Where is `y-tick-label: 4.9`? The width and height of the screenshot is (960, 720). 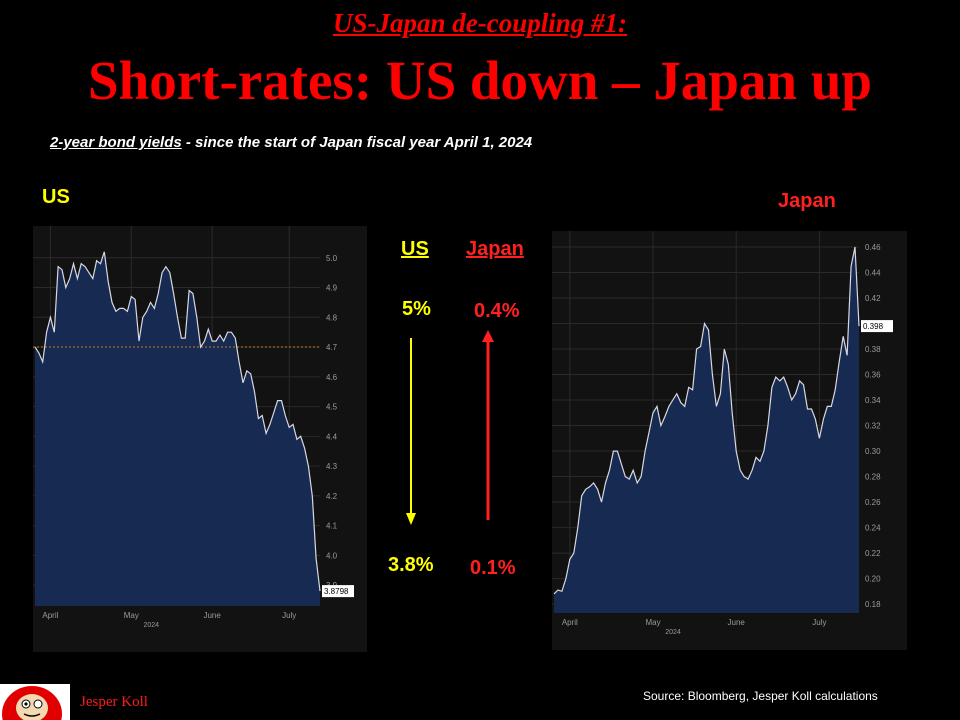
y-tick-label: 4.9 is located at coordinates (332, 288).